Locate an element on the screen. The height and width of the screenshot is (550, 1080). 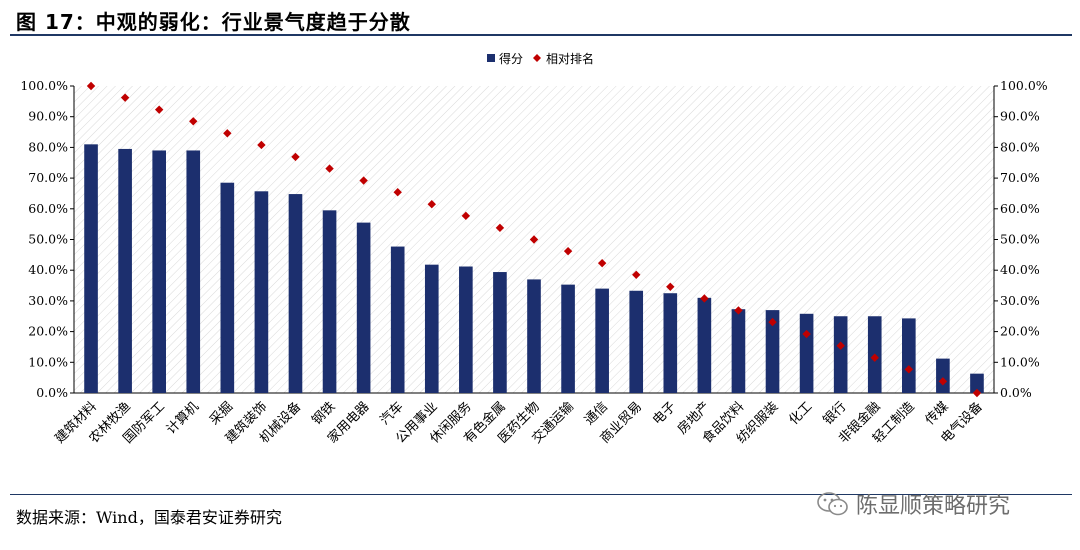
category-label: 银行 is located at coordinates (834, 413).